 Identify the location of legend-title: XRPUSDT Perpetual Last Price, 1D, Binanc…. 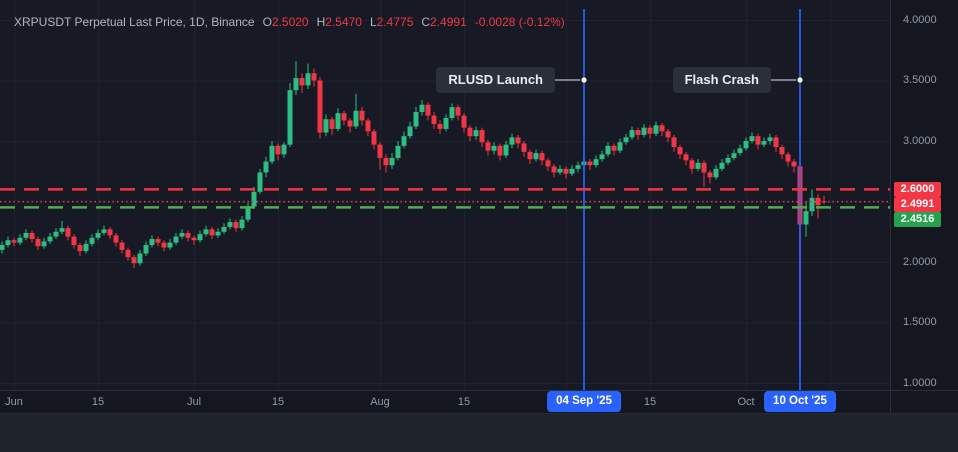
(134, 22).